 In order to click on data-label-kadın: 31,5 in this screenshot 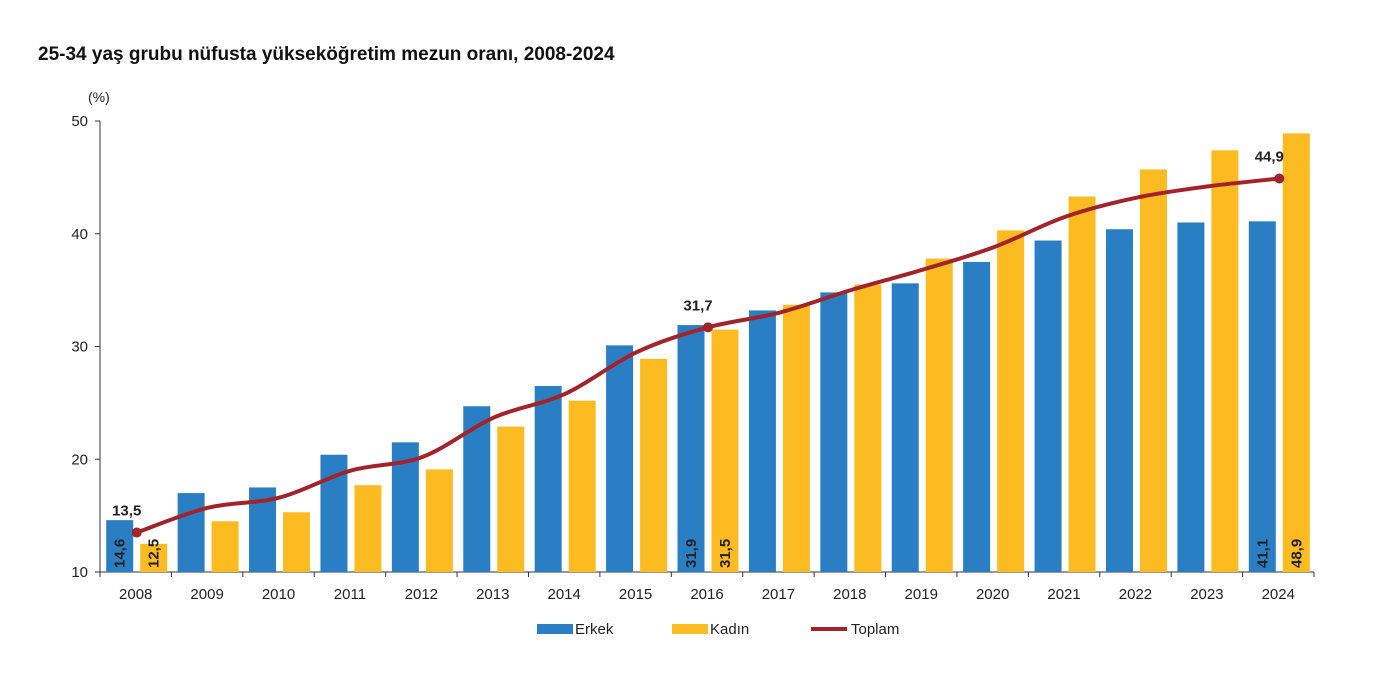, I will do `click(725, 553)`.